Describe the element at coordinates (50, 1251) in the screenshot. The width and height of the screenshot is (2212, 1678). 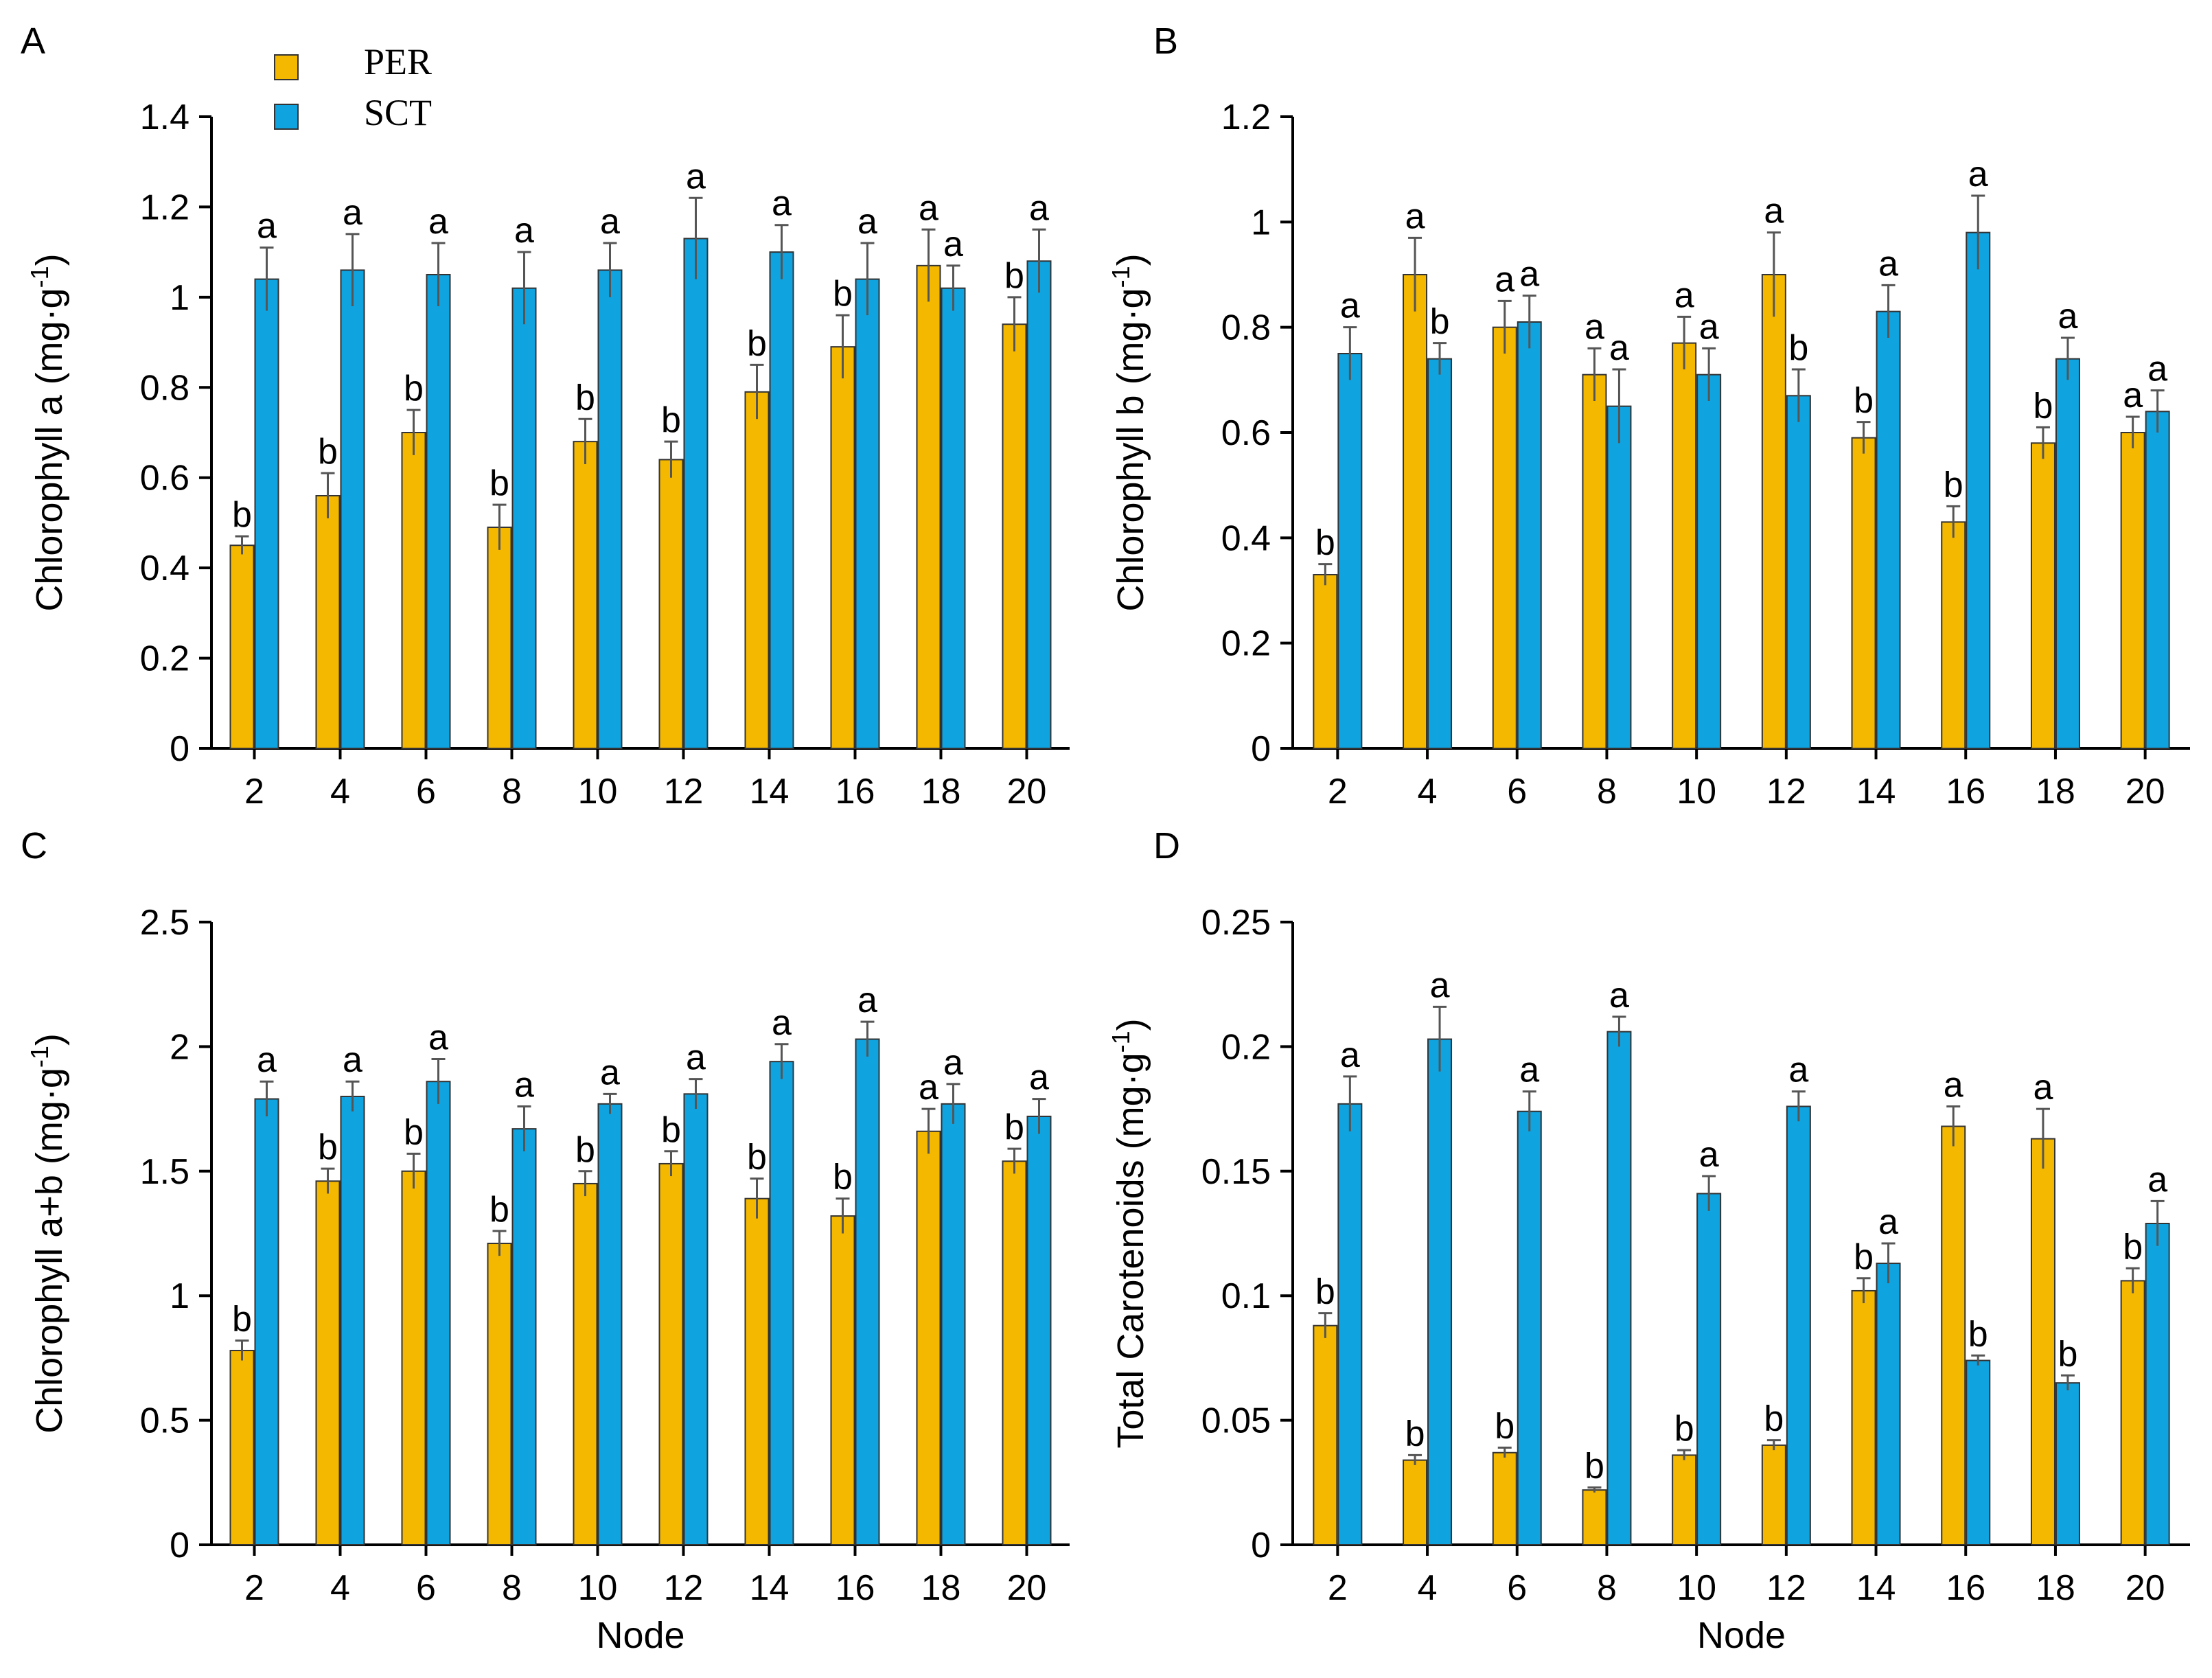
I see `y-axis-label-main: Chlorophyll a+b (mg·g` at that location.